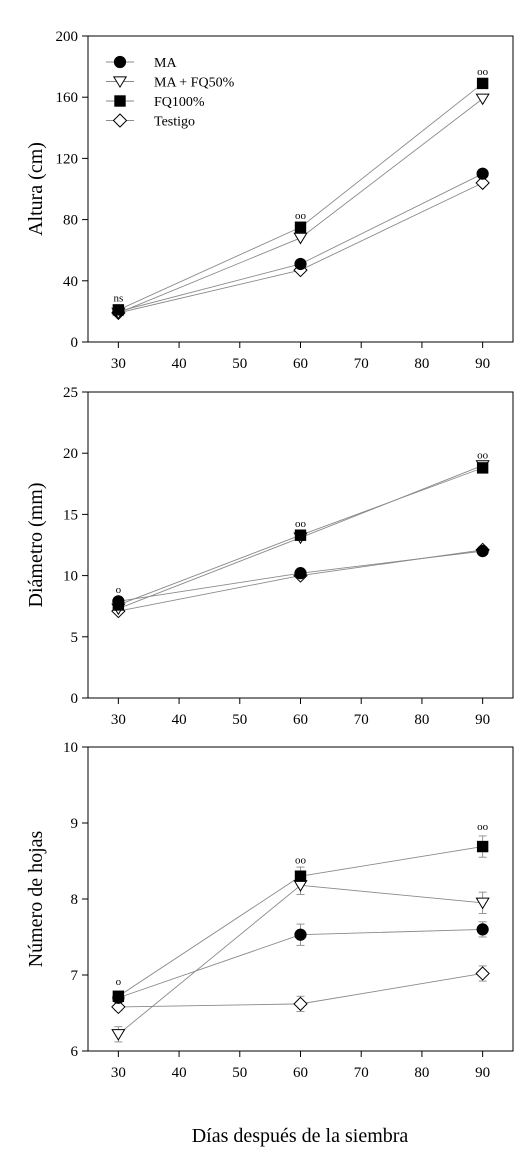 The width and height of the screenshot is (530, 1157). Describe the element at coordinates (70, 221) in the screenshot. I see `y-tick-label: 80` at that location.